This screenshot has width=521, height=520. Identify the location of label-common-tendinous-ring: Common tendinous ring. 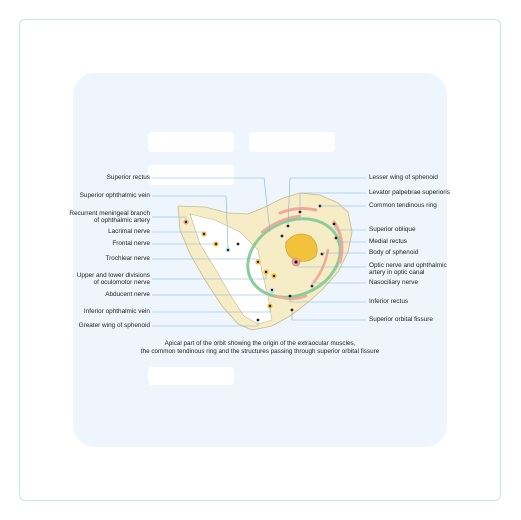
(403, 205).